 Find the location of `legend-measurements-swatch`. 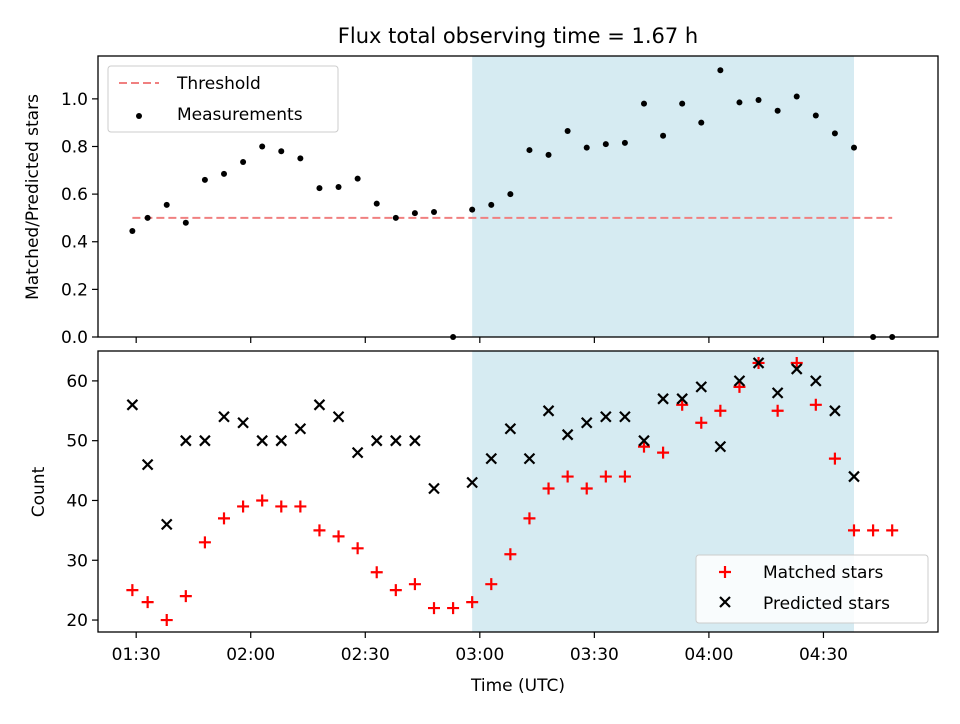

legend-measurements-swatch is located at coordinates (139, 116).